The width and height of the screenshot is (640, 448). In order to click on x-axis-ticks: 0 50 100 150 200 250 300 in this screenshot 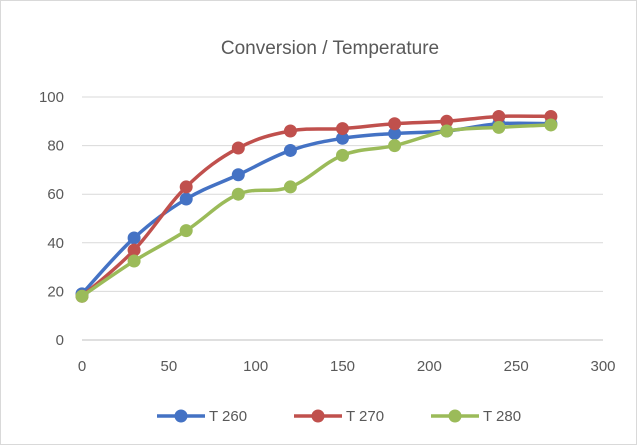, I will do `click(347, 366)`.